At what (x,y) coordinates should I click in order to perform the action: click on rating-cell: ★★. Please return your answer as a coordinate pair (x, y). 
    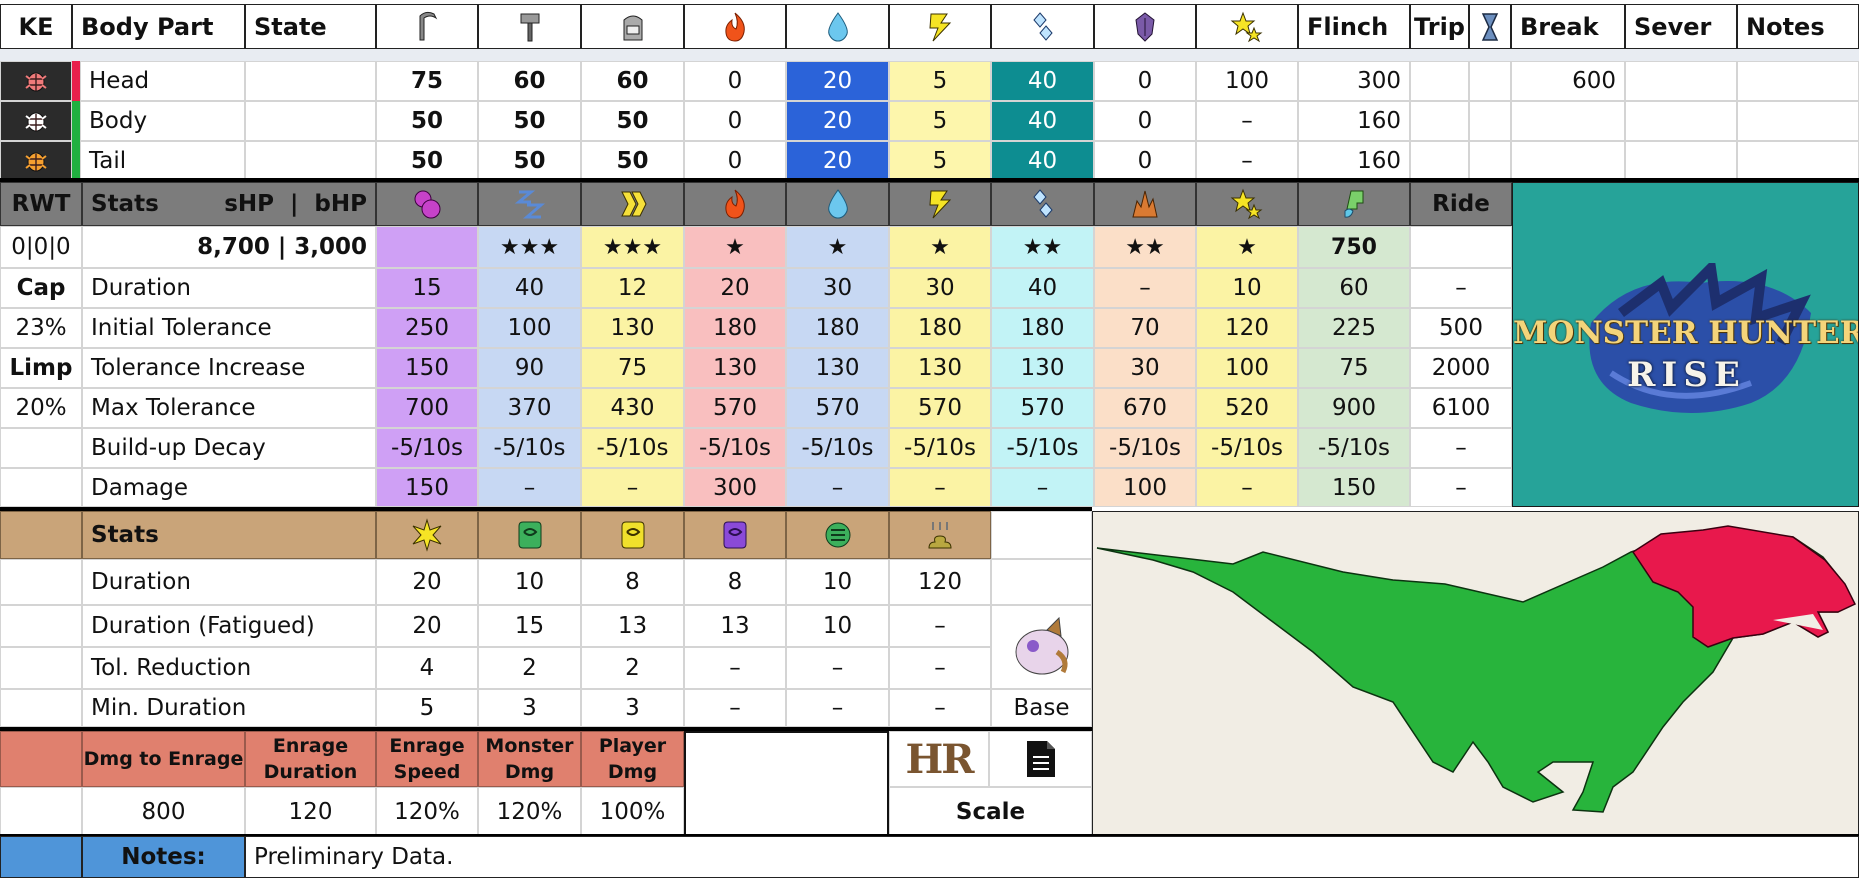
    Looking at the image, I should click on (1042, 247).